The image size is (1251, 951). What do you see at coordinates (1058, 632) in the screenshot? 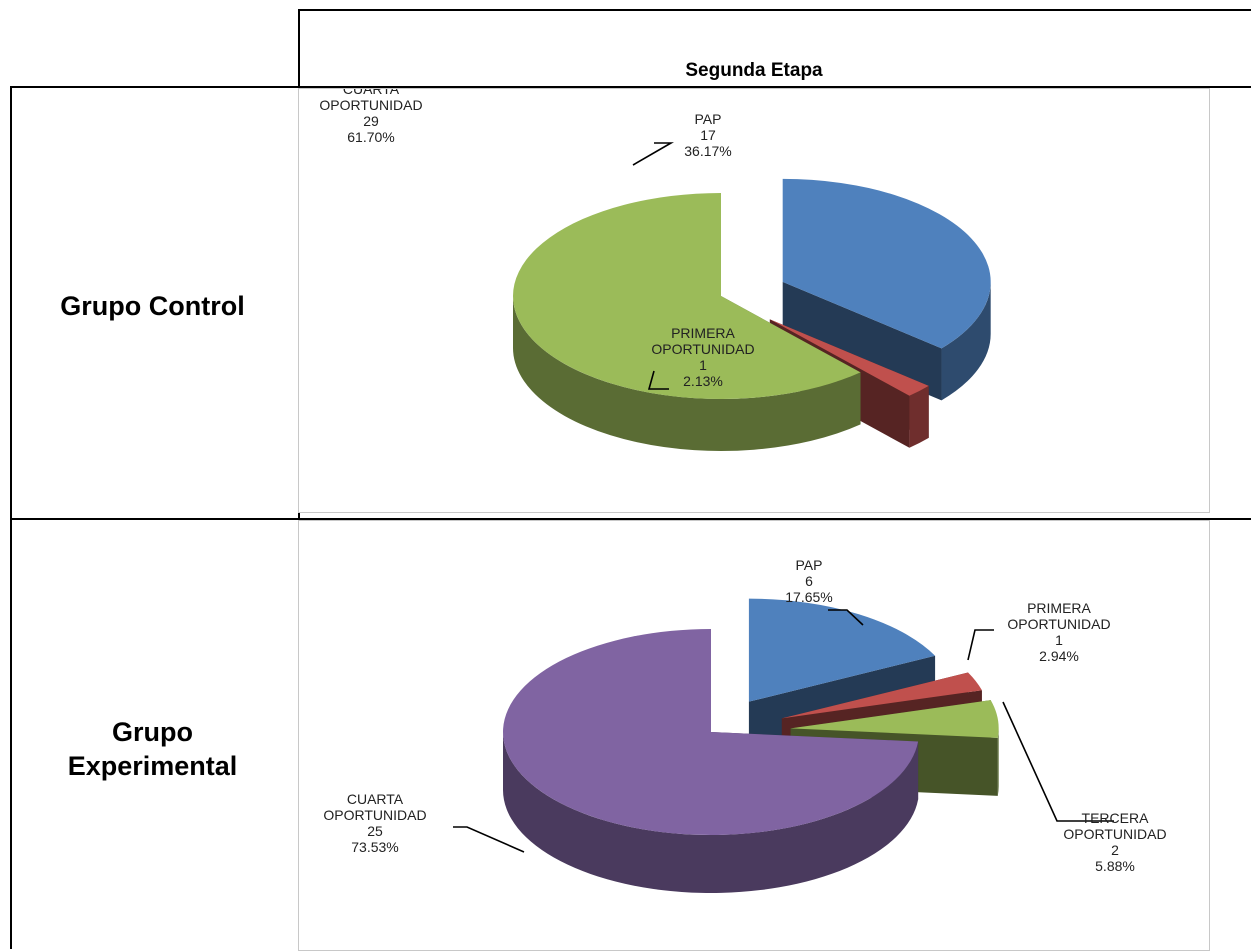
I see `data-label: PRIMERA OPORTUNIDAD 1 2.94%` at bounding box center [1058, 632].